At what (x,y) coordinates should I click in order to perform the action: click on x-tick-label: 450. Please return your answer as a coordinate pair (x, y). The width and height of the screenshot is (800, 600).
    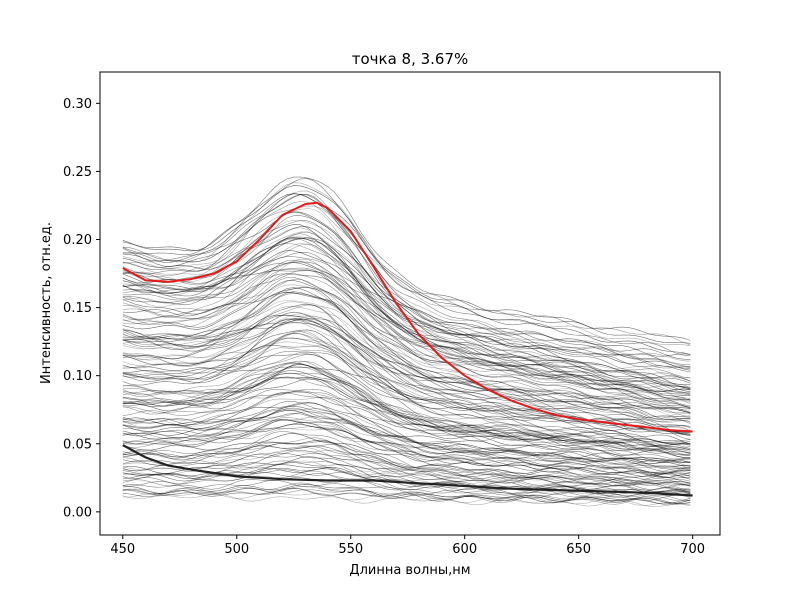
    Looking at the image, I should click on (122, 549).